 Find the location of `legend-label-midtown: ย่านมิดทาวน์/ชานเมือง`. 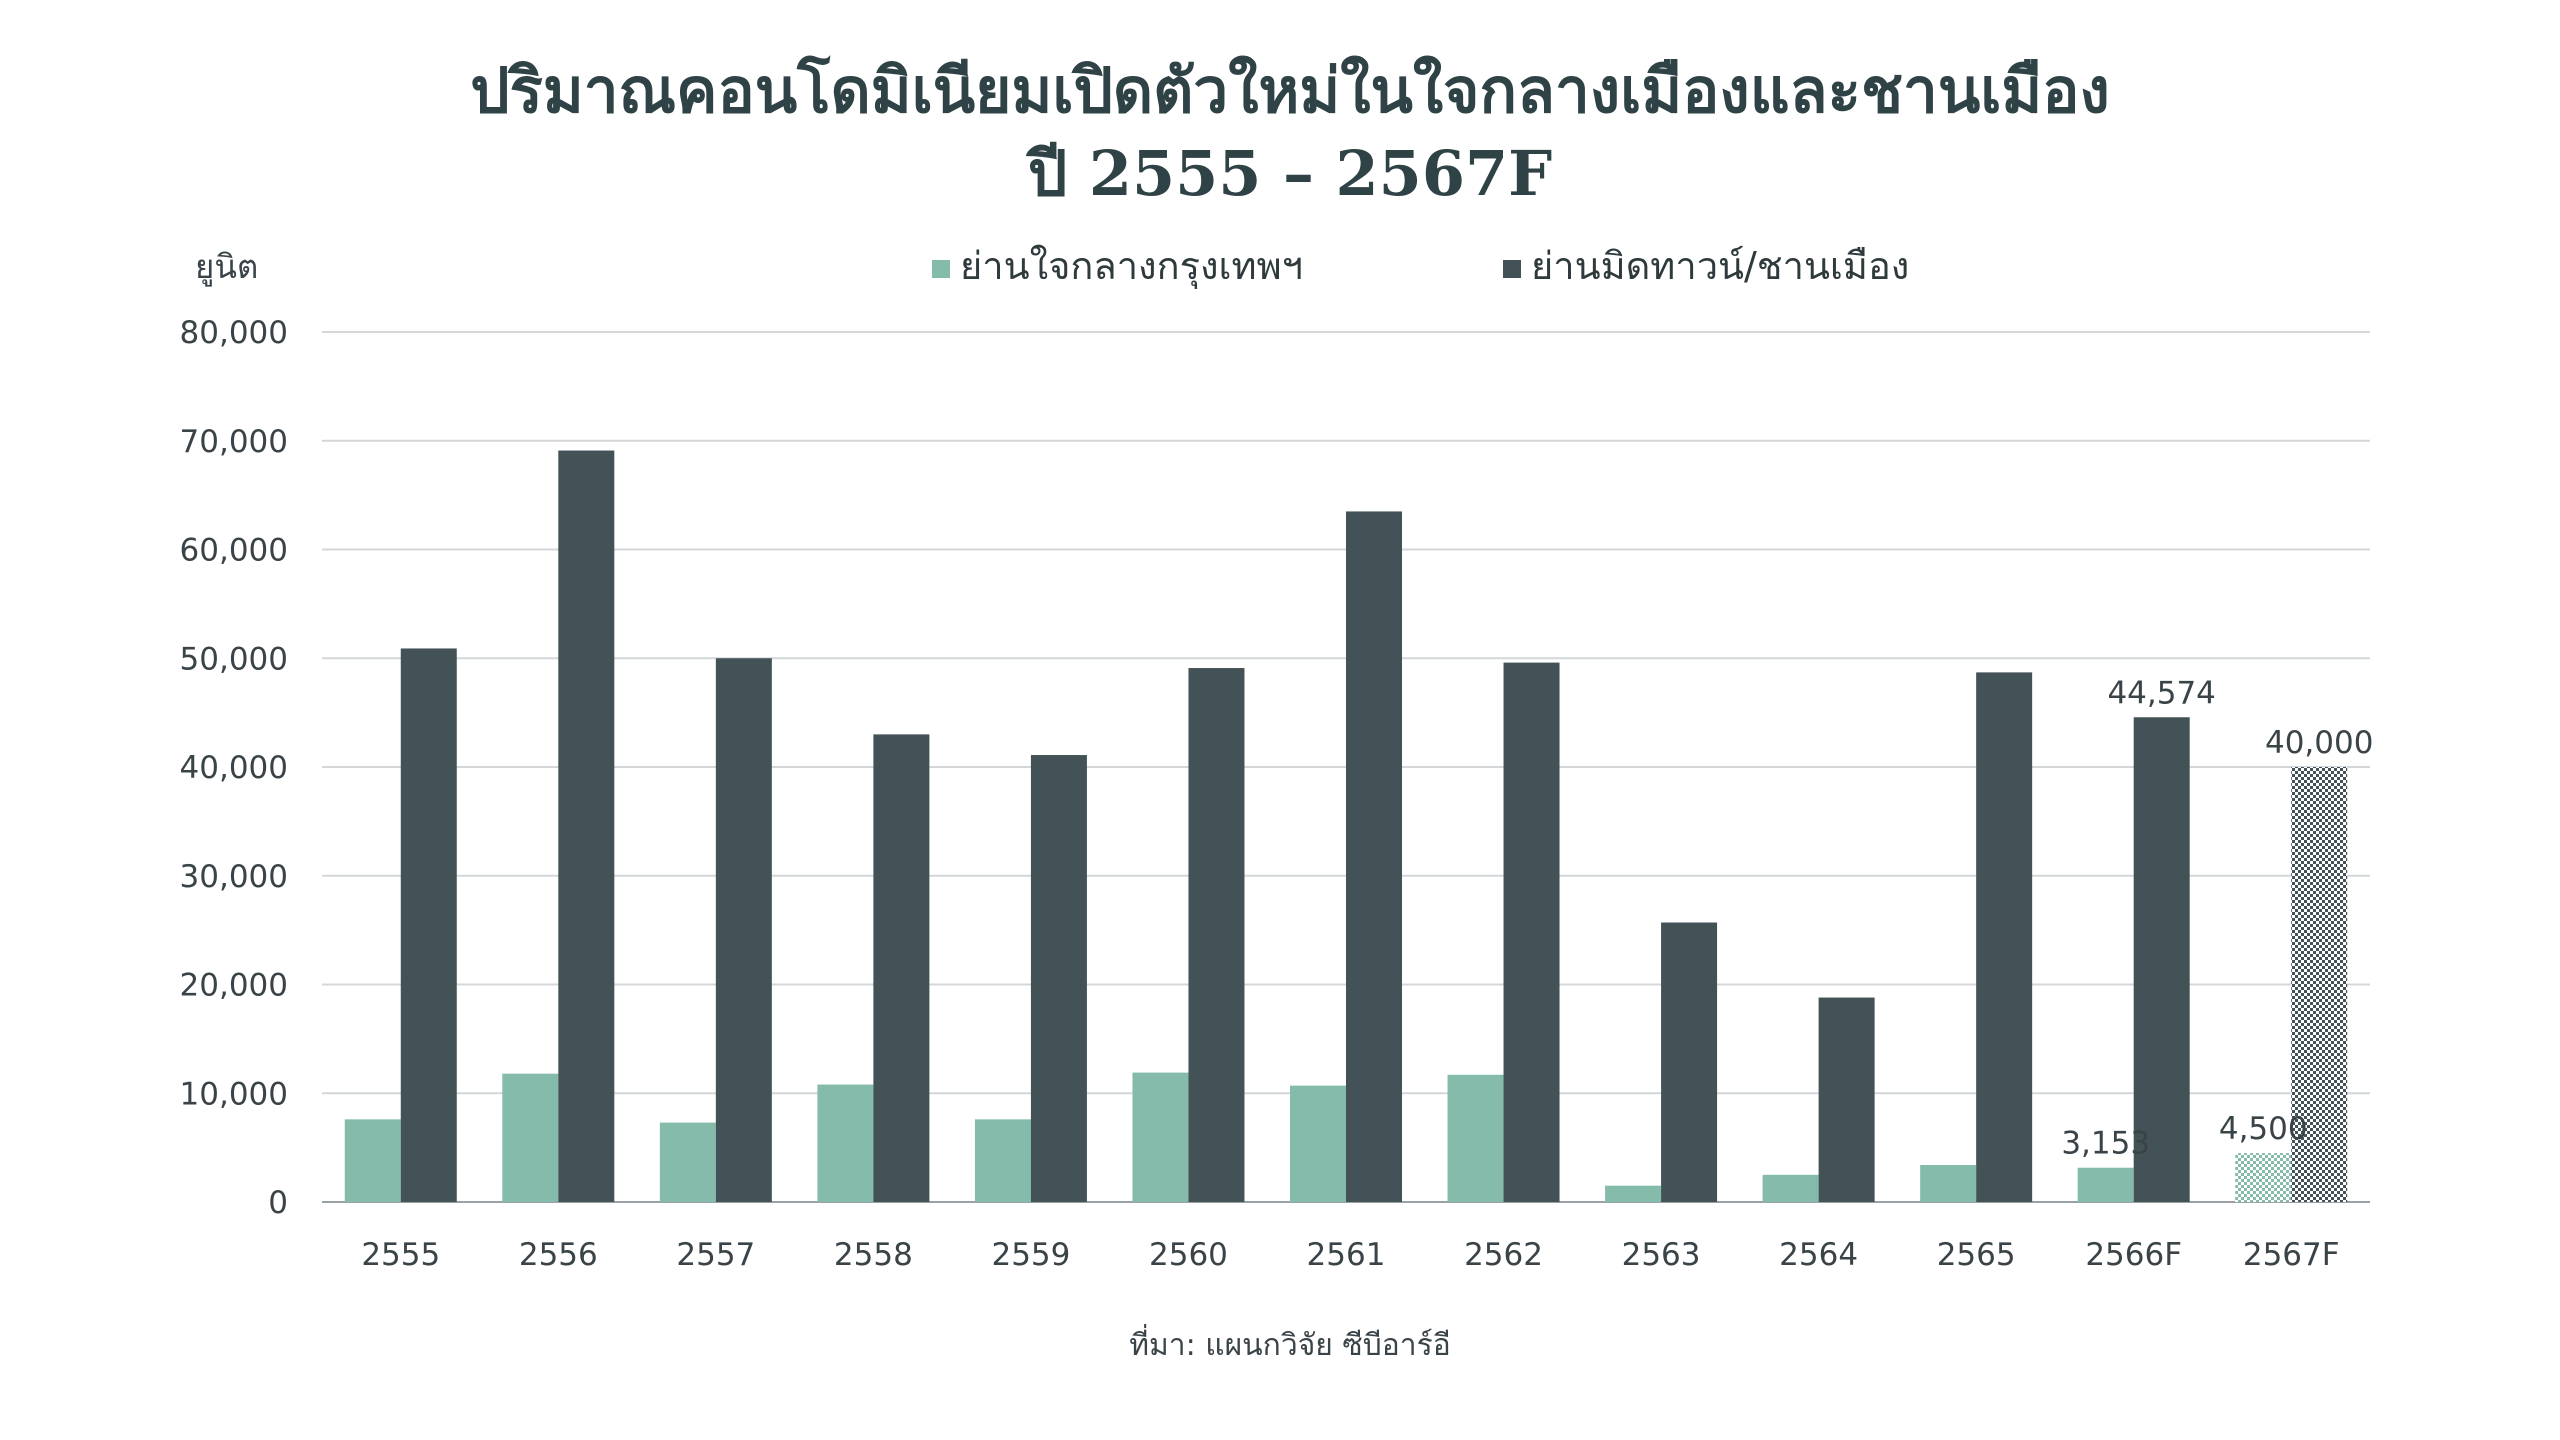

legend-label-midtown: ย่านมิดทาวน์/ชานเมือง is located at coordinates (1720, 266).